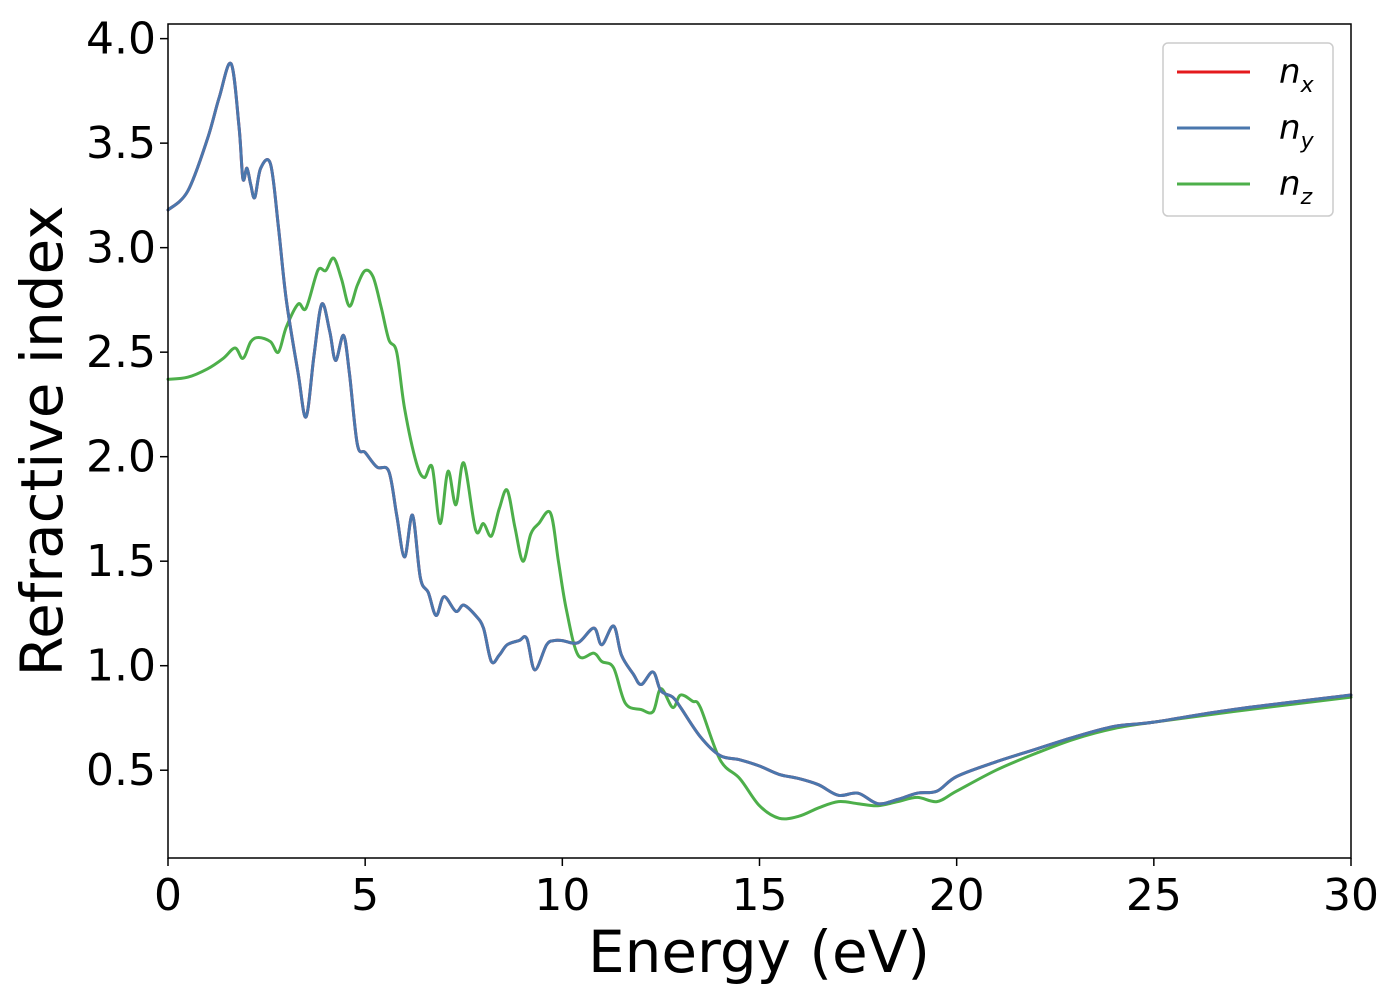  Describe the element at coordinates (121, 352) in the screenshot. I see `y-tick-label: 2.5` at that location.